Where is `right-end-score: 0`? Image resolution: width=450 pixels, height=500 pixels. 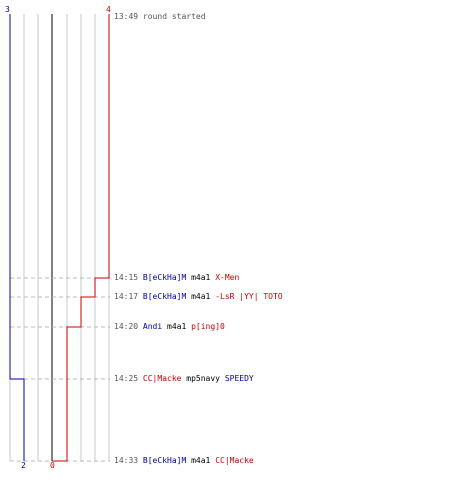
right-end-score: 0 is located at coordinates (52, 465).